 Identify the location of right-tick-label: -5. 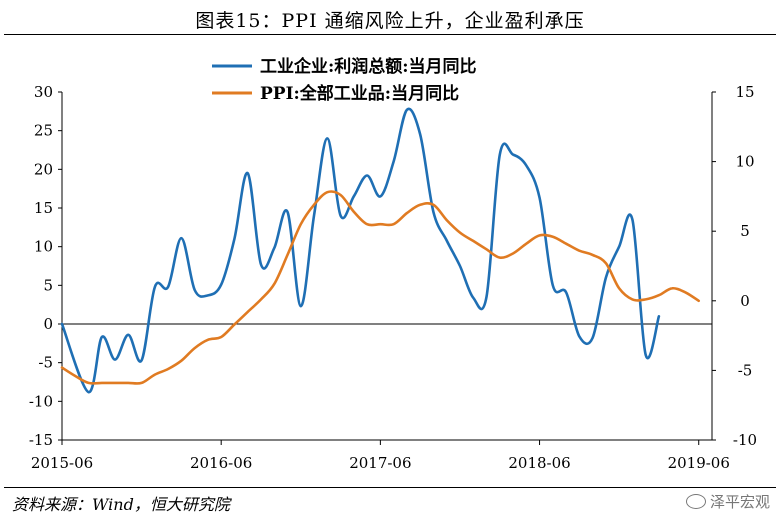
(745, 370).